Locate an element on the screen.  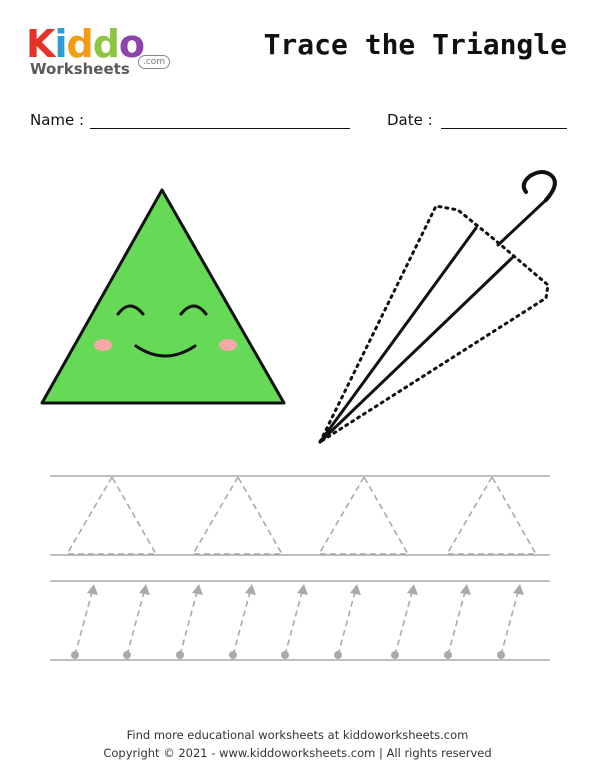
logo-com-badge: .com is located at coordinates (154, 62).